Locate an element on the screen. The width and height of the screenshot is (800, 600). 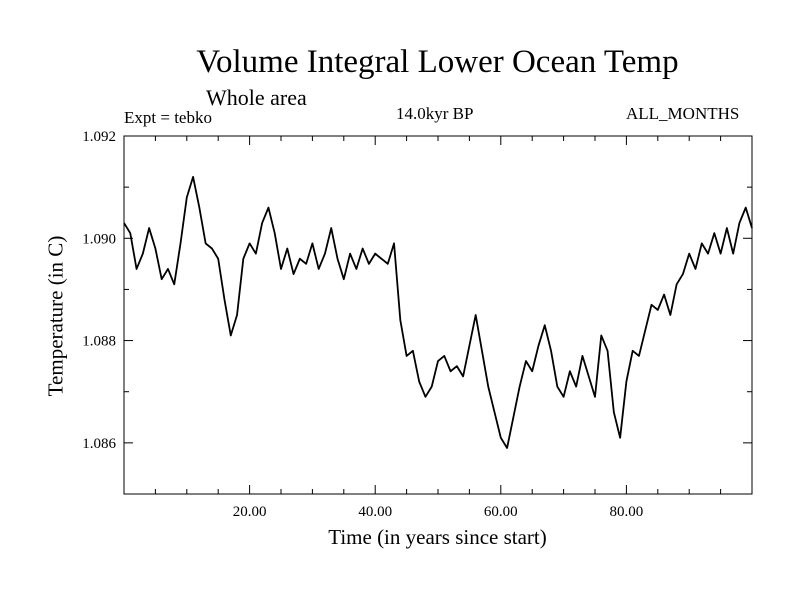
y-axis-label: Temperature (in C) is located at coordinates (55, 316).